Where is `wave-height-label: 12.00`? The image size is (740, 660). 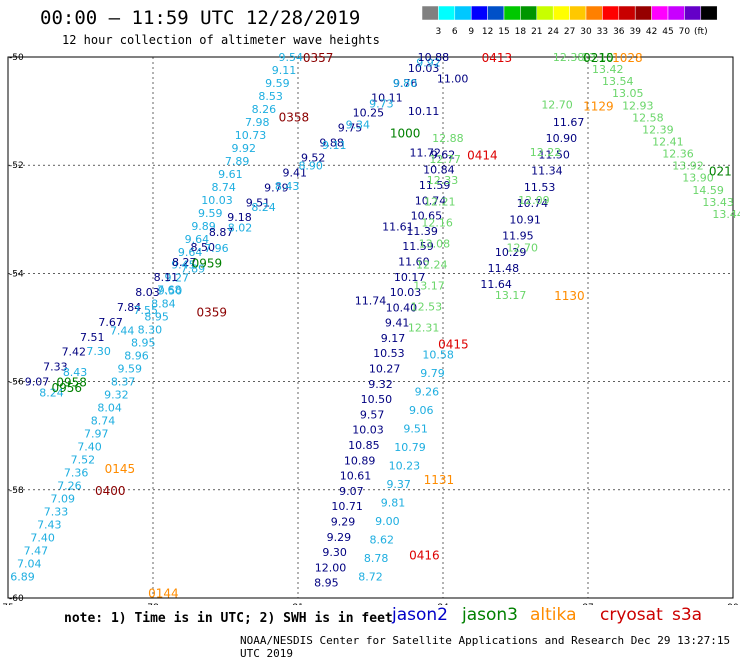
wave-height-label: 12.00 is located at coordinates (331, 567).